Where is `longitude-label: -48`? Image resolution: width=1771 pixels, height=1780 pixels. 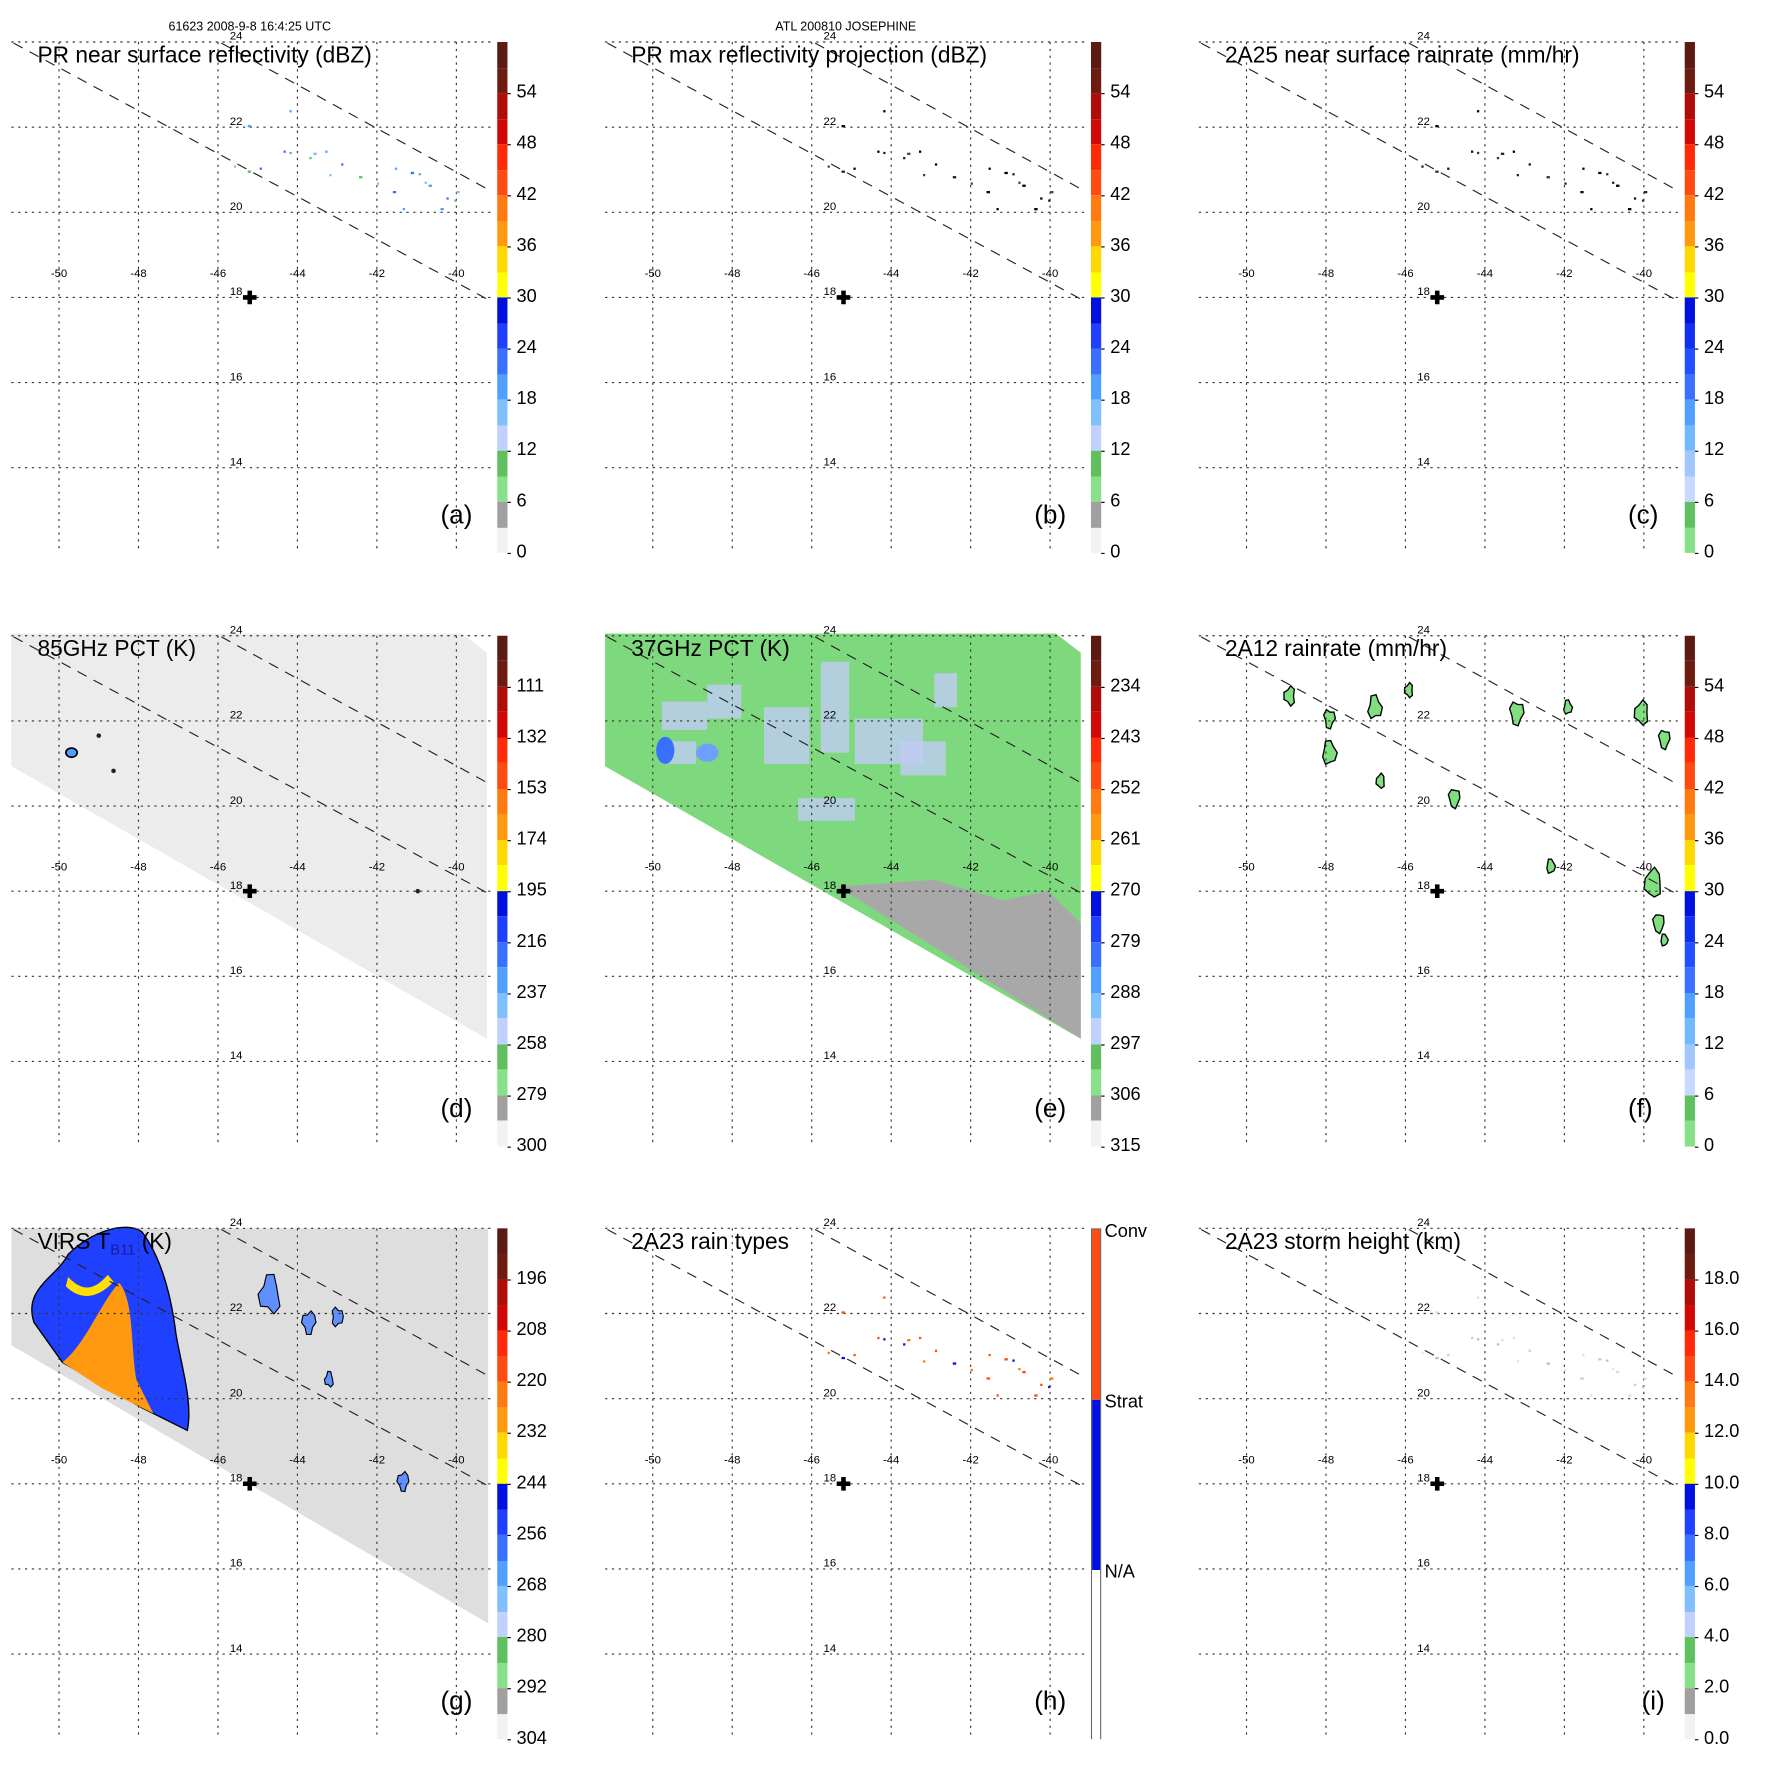
longitude-label: -48 is located at coordinates (1326, 1460).